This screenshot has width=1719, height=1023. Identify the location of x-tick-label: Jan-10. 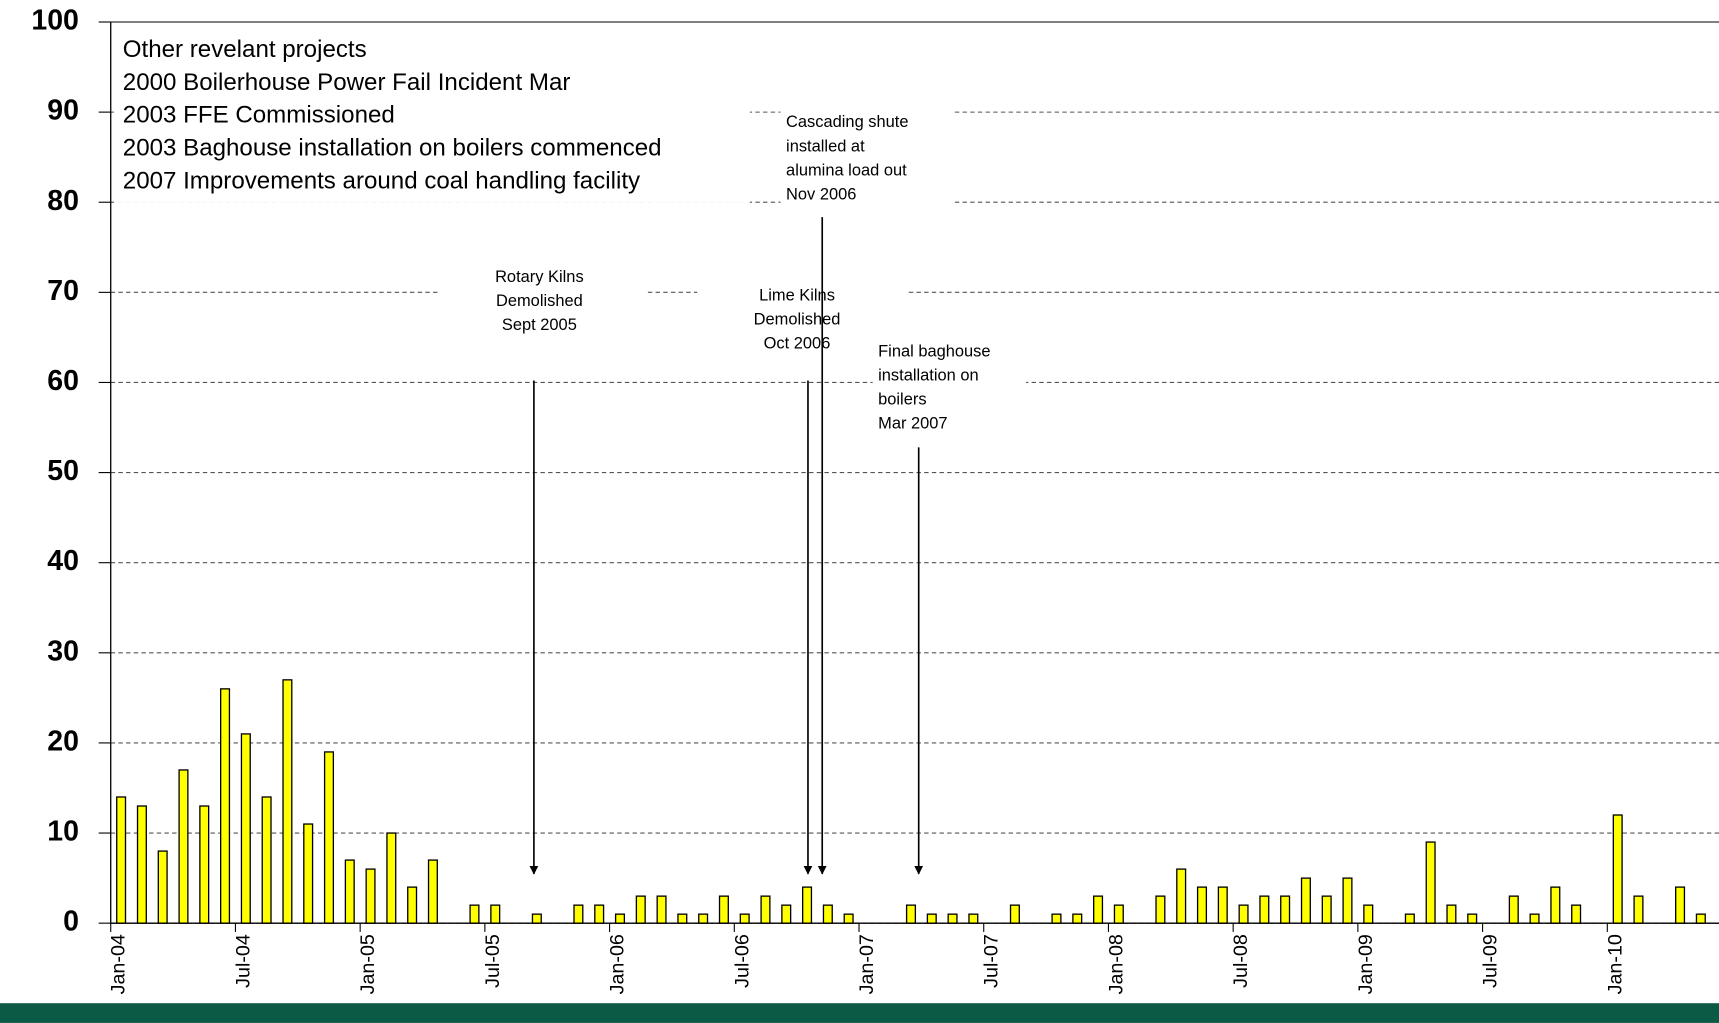
(1615, 964).